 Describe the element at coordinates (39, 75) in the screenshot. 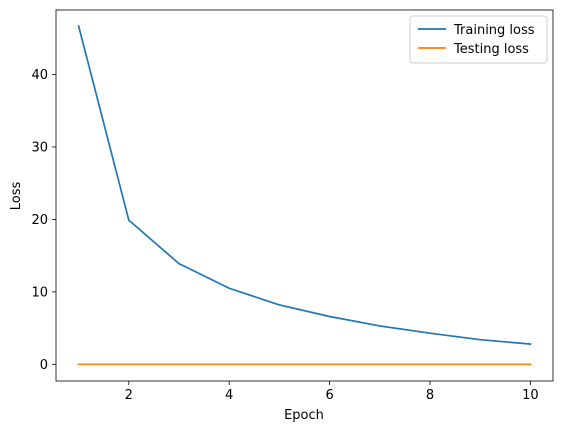

I see `y-tick-label: 40` at that location.